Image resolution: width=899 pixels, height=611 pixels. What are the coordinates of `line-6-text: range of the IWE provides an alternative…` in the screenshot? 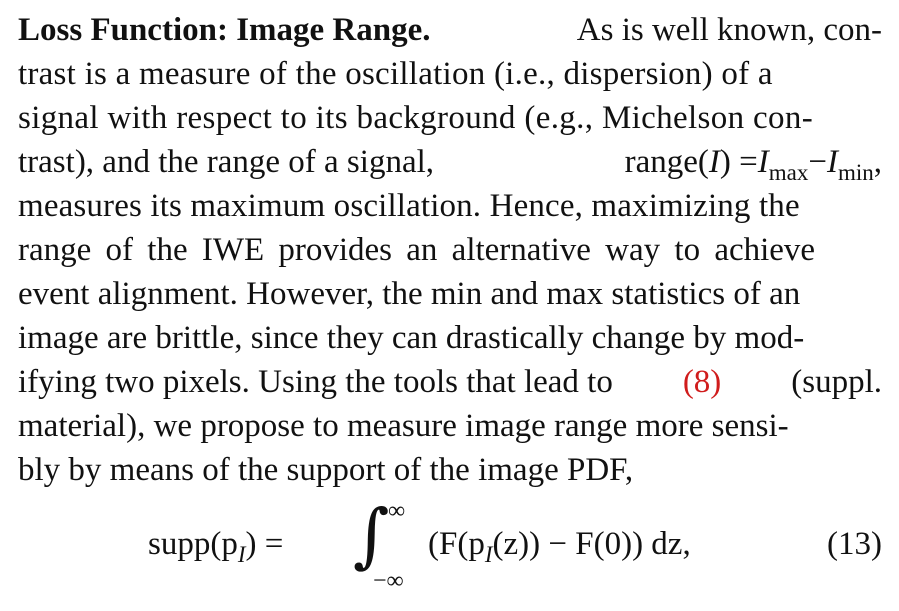 It's located at (417, 250).